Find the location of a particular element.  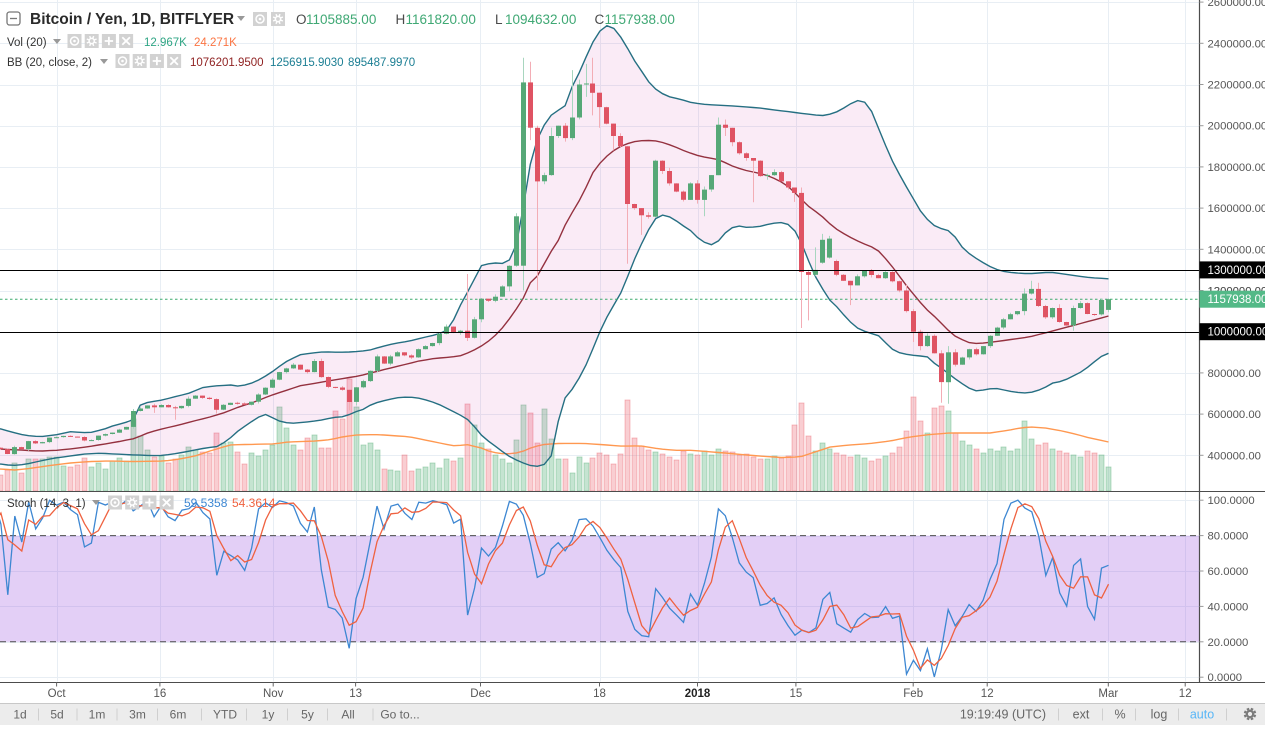

svg-text: Nov is located at coordinates (273, 694).